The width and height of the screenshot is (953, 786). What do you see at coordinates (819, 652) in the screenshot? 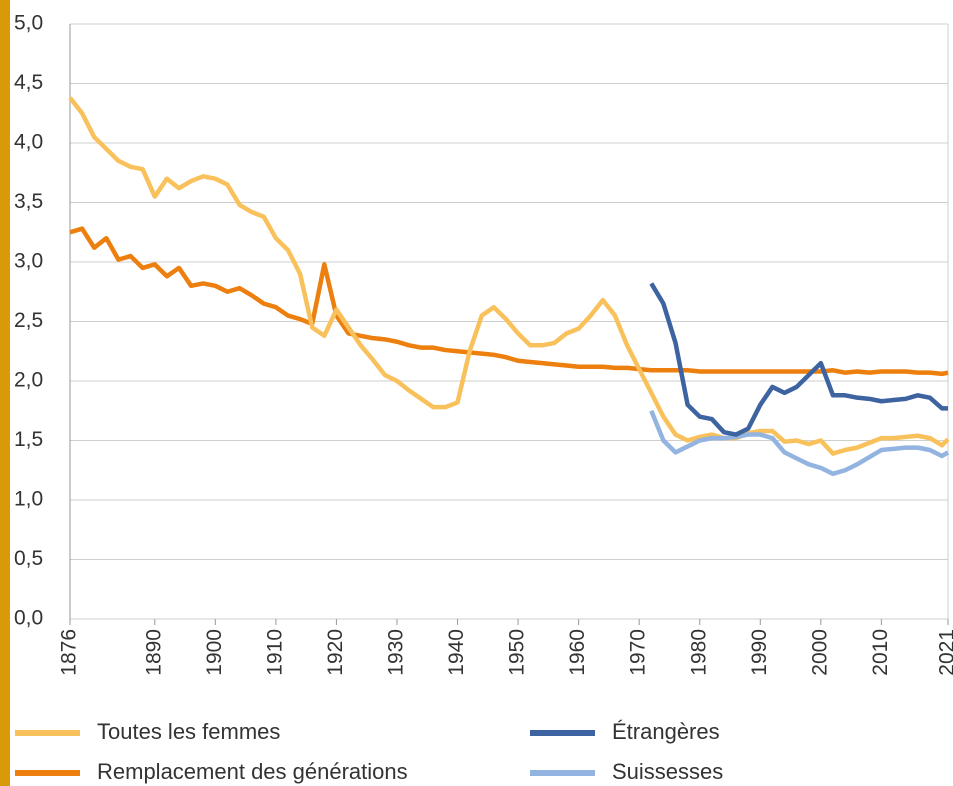
I see `x-tick-label: 2000` at bounding box center [819, 652].